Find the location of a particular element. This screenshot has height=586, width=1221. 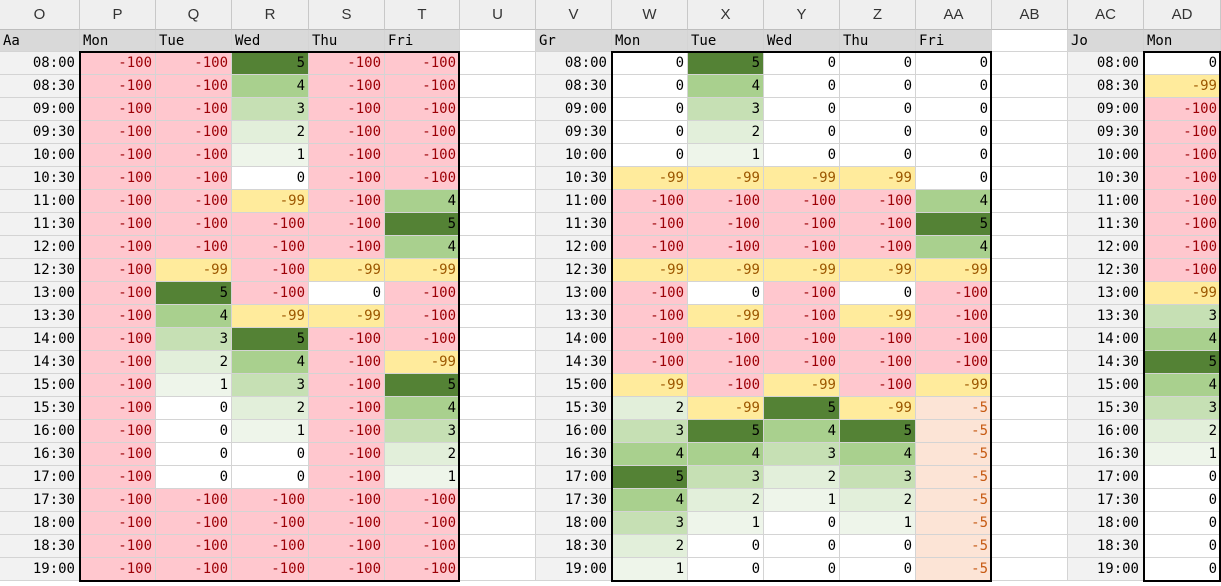

time-cell: 13:00 is located at coordinates (574, 293).